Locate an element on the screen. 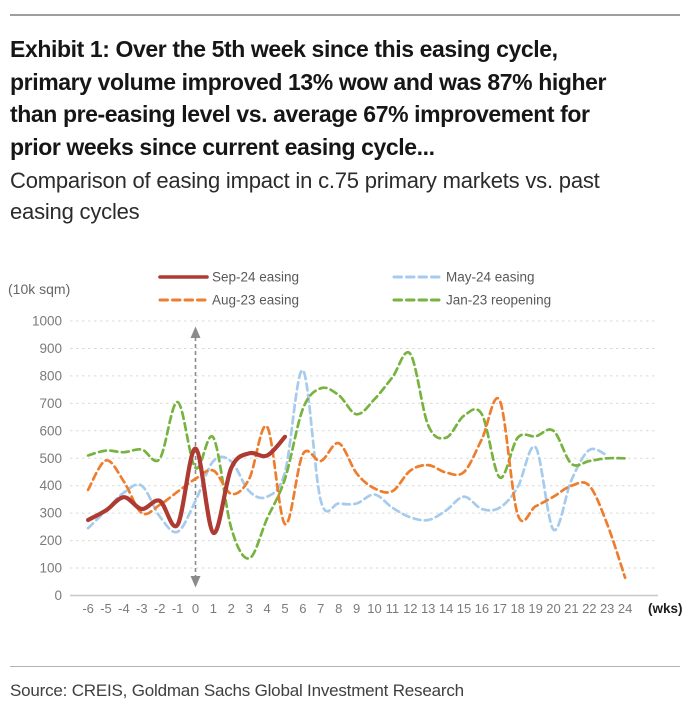 The image size is (688, 712). x-tick--6: -6 is located at coordinates (88, 608).